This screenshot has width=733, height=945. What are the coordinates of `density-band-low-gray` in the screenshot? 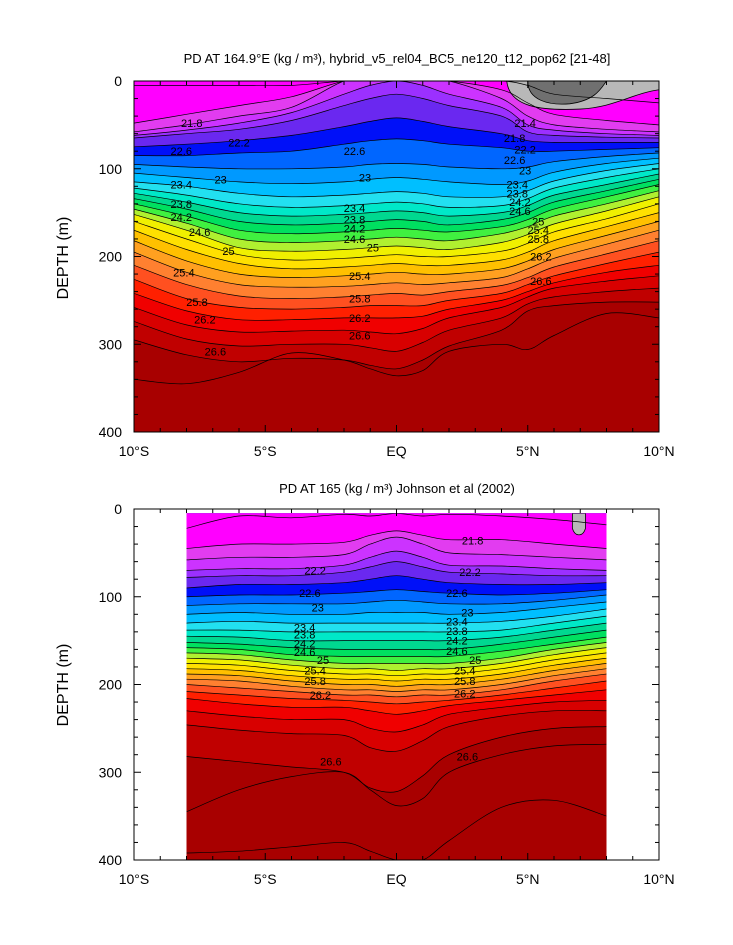 It's located at (578, 524).